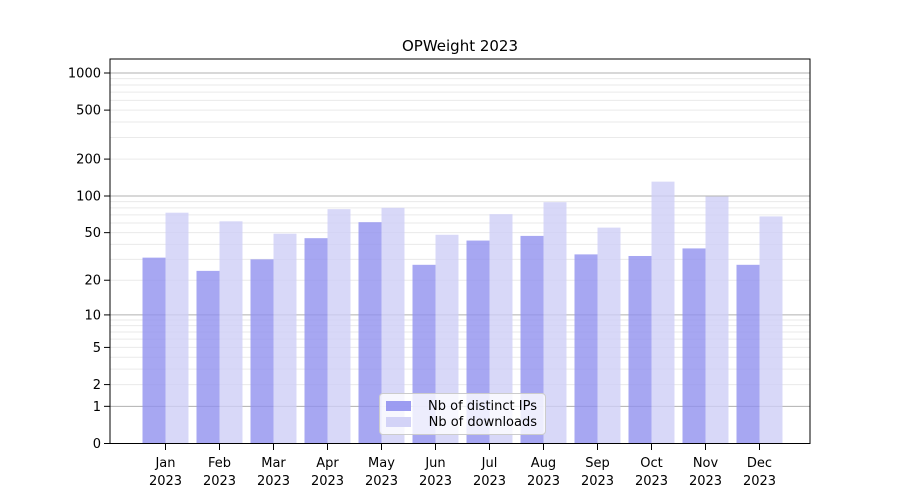  What do you see at coordinates (694, 346) in the screenshot?
I see `bar-distinct-ips-nov` at bounding box center [694, 346].